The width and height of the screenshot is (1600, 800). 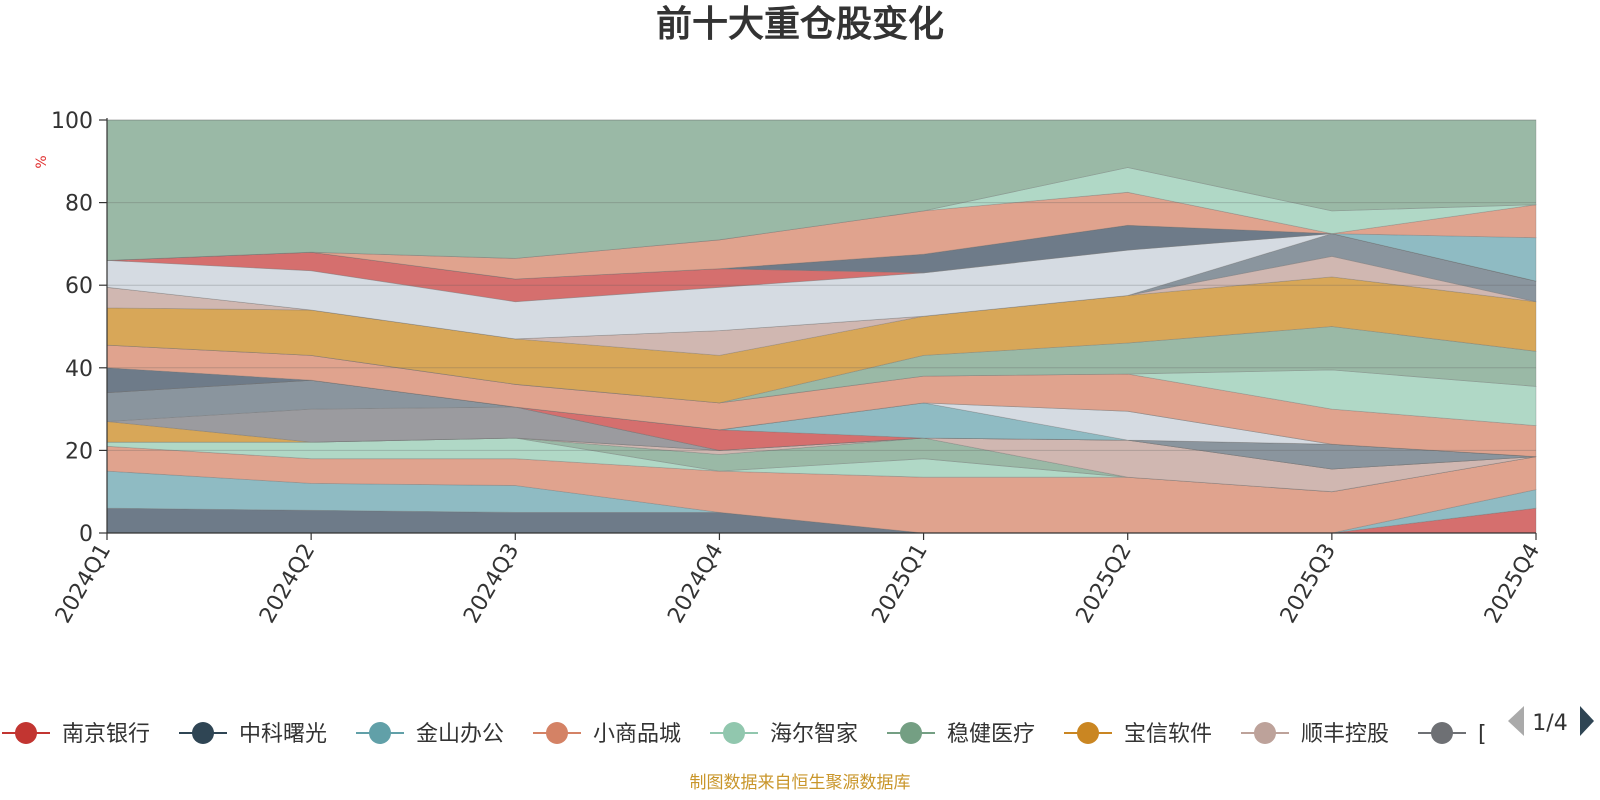 I want to click on legend-label: 金山办公, so click(x=460, y=734).